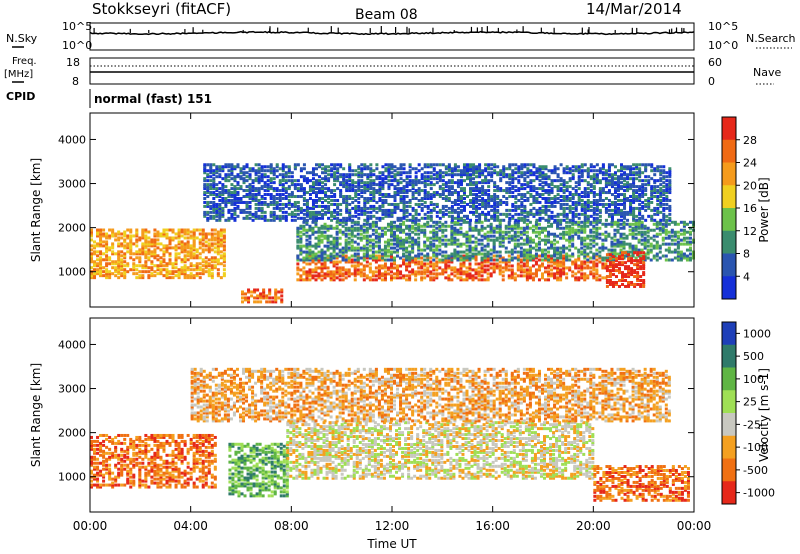  Describe the element at coordinates (77, 26) in the screenshot. I see `nsky-tick-top: 10^5` at that location.